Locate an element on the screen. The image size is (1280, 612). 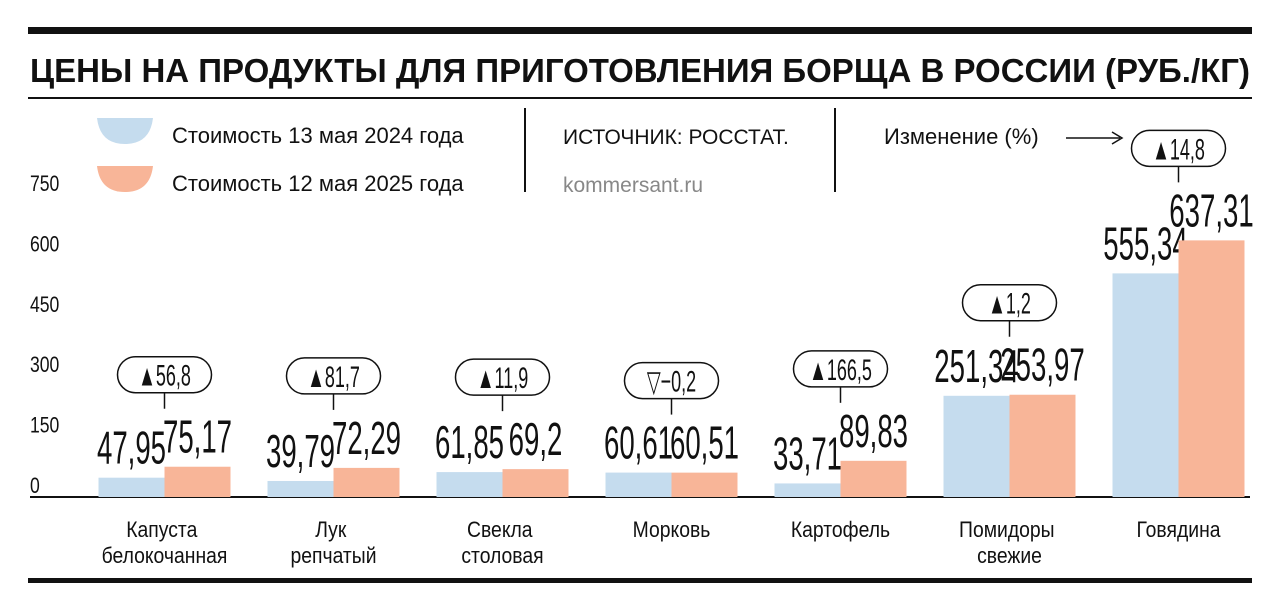
annotation: ▲56,8 is located at coordinates (164, 376).